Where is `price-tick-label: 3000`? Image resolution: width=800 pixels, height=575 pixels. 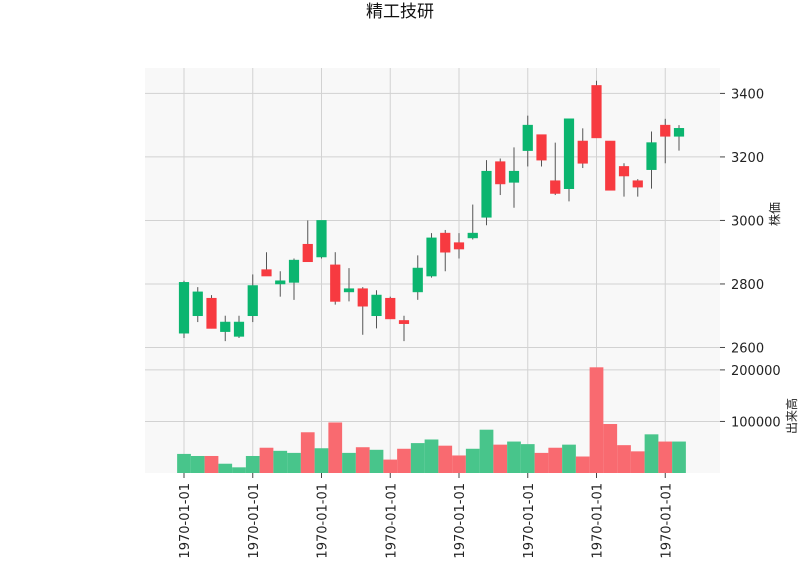
price-tick-label: 3000 is located at coordinates (747, 221).